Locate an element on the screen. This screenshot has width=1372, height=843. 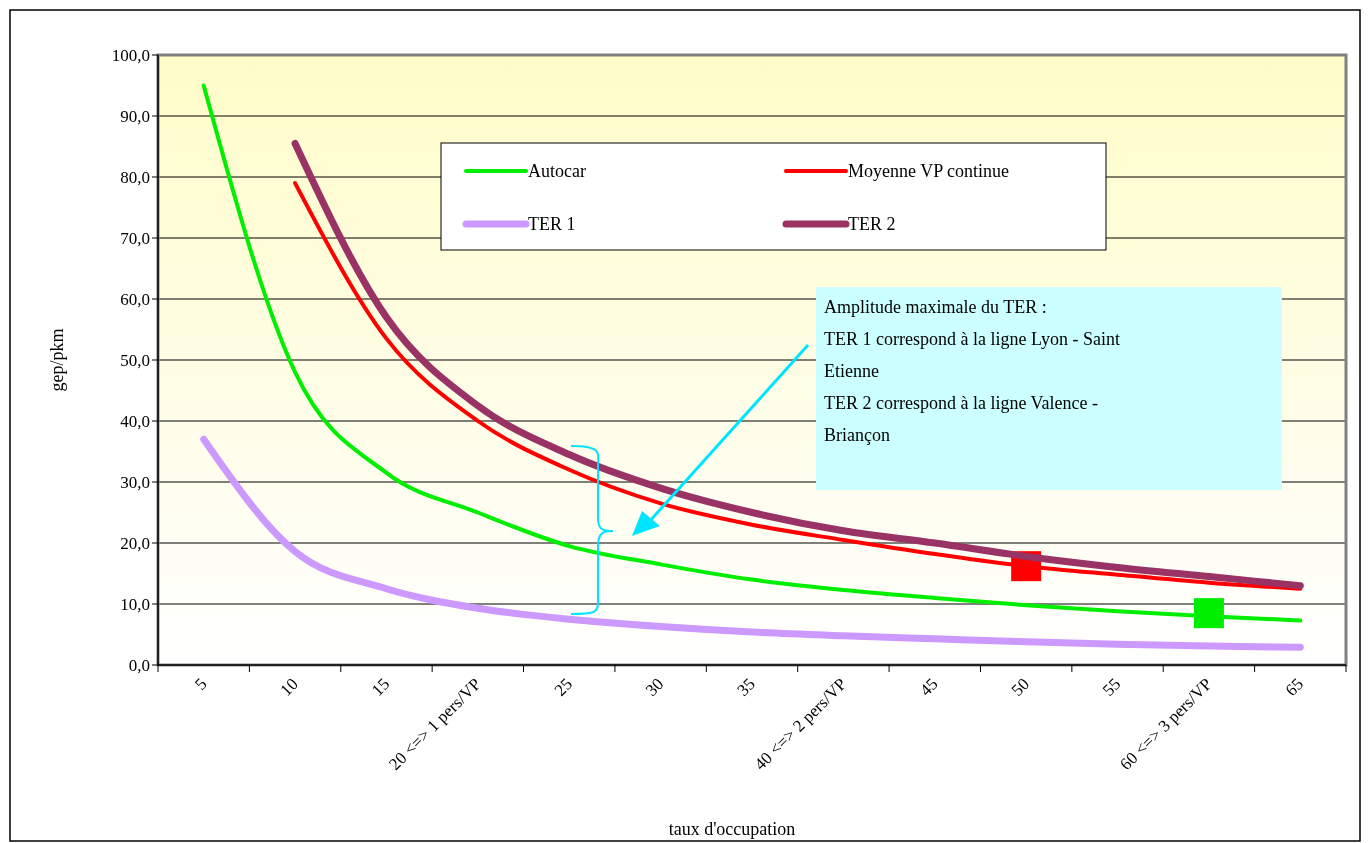
x-tick-label: 35 is located at coordinates (746, 687).